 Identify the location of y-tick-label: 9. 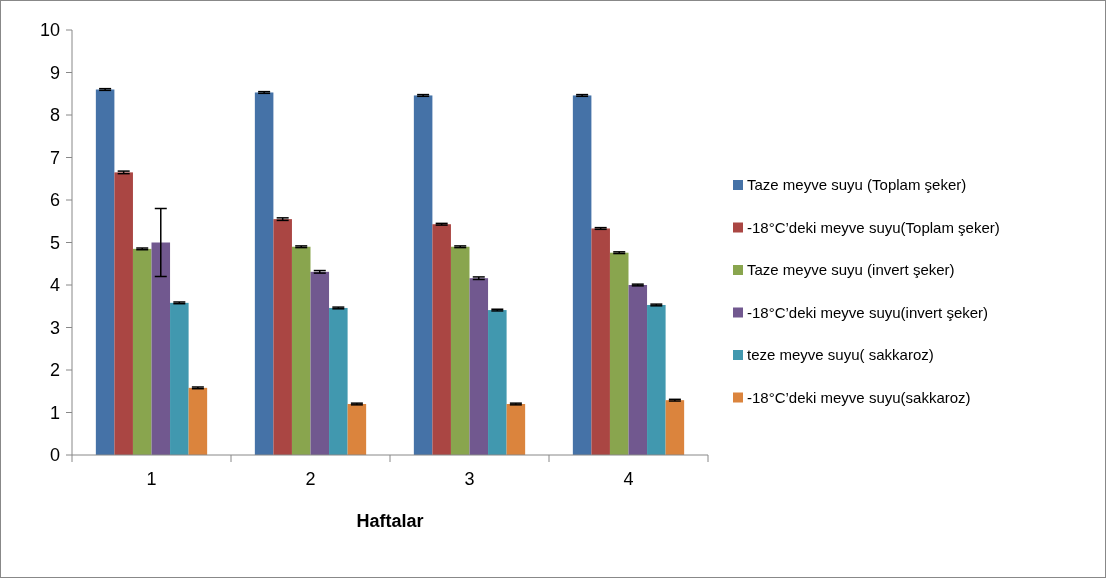
(54, 72).